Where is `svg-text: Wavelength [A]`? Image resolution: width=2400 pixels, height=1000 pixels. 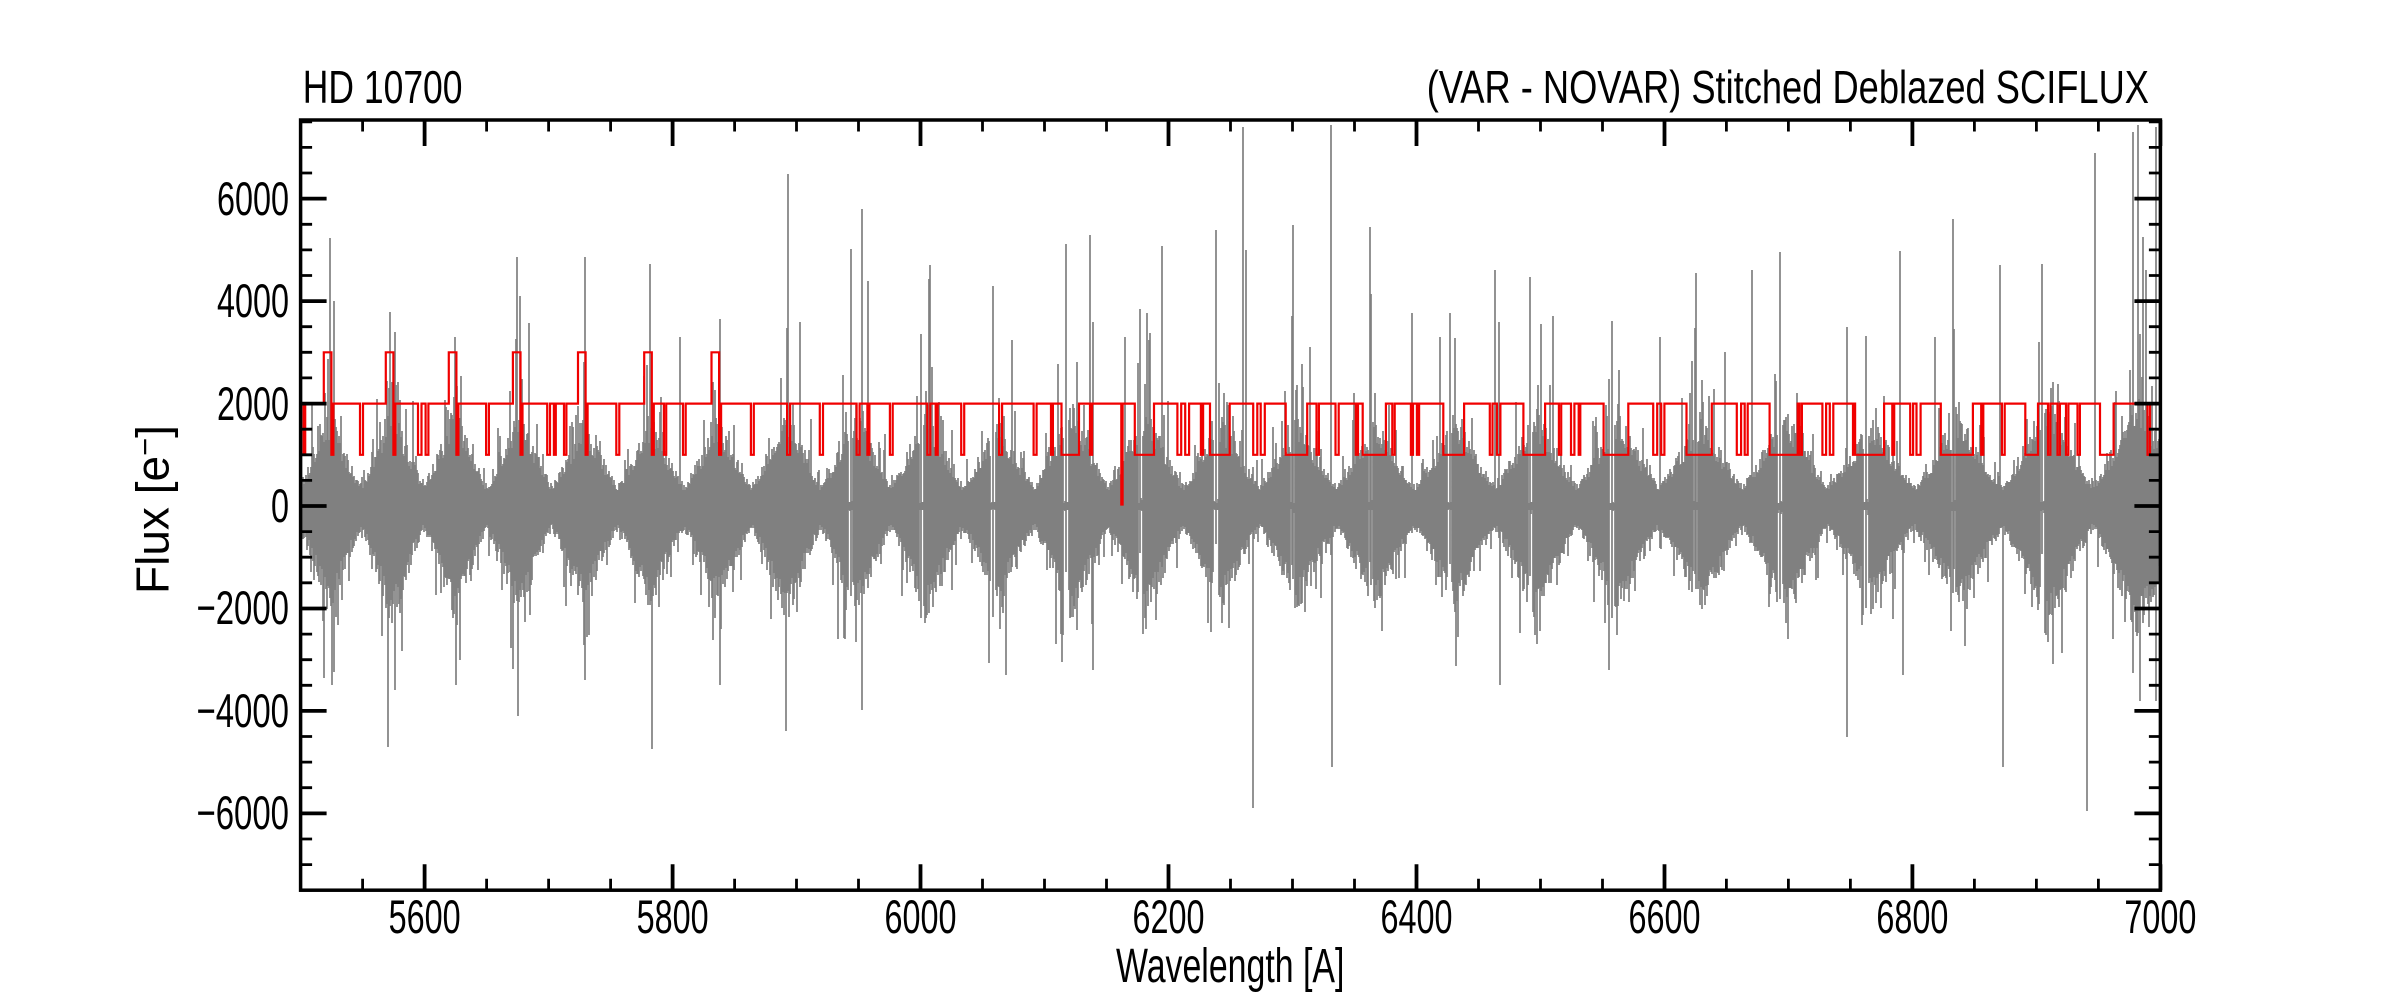
svg-text: Wavelength [A] is located at coordinates (1230, 966).